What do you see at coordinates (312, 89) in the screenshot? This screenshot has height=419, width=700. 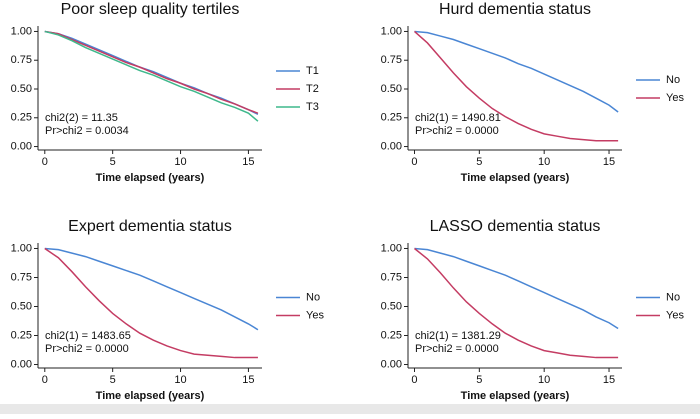 I see `legend-label: T2` at bounding box center [312, 89].